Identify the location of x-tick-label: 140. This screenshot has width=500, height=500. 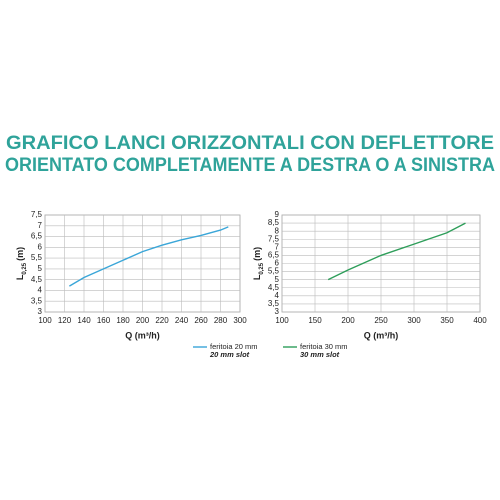
(84, 320).